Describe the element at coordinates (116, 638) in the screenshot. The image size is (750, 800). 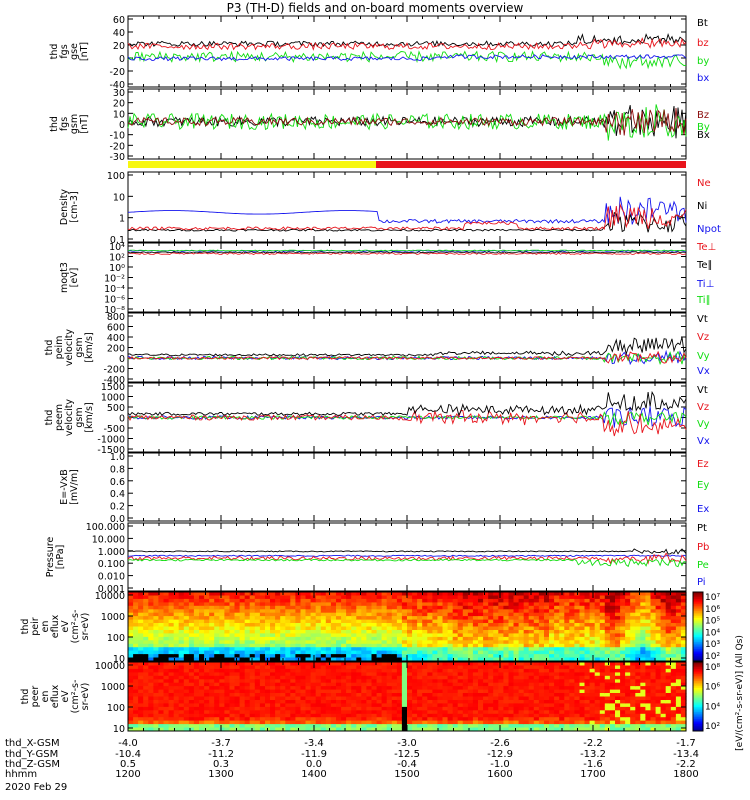
I see `peir-tick-label: 100` at that location.